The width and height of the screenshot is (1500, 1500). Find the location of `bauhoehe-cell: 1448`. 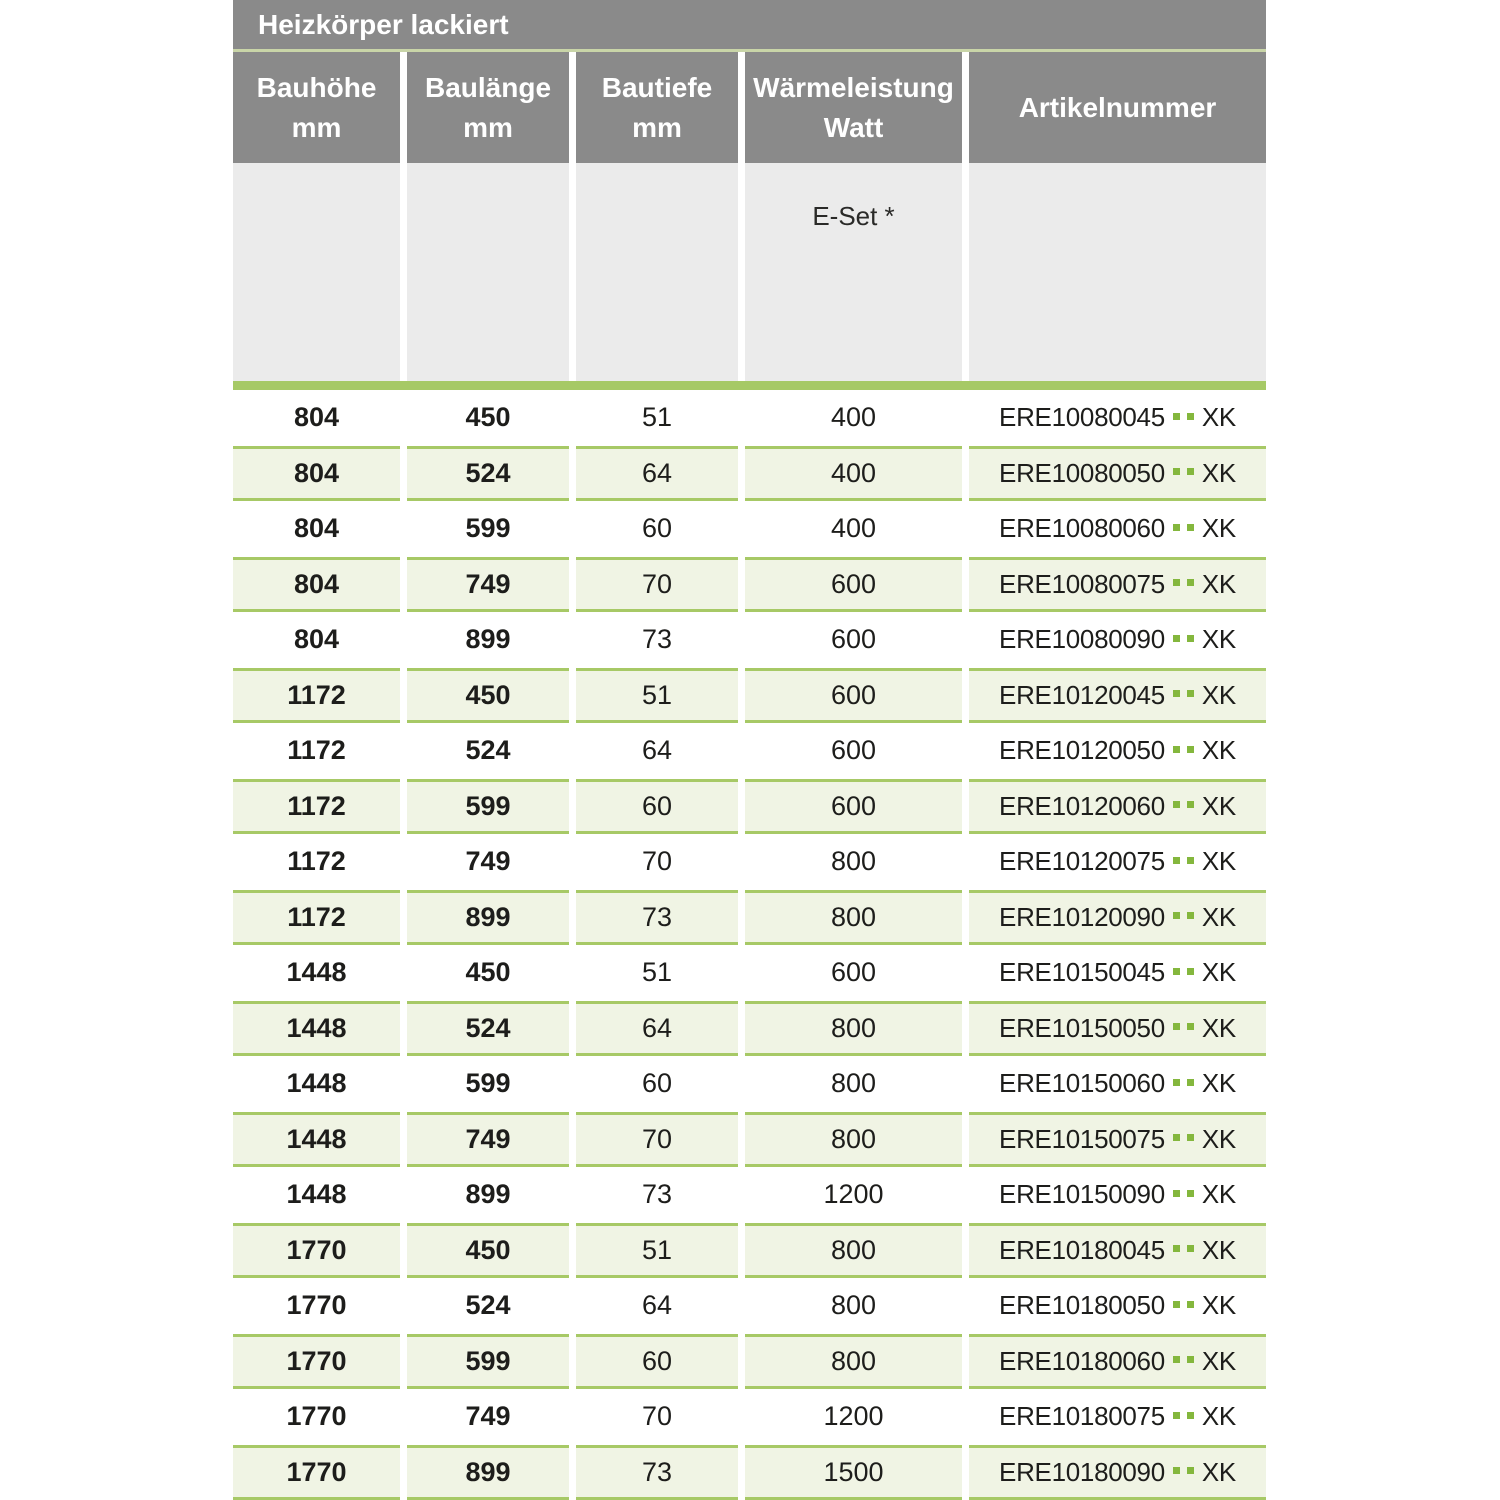

bauhoehe-cell: 1448 is located at coordinates (316, 1028).